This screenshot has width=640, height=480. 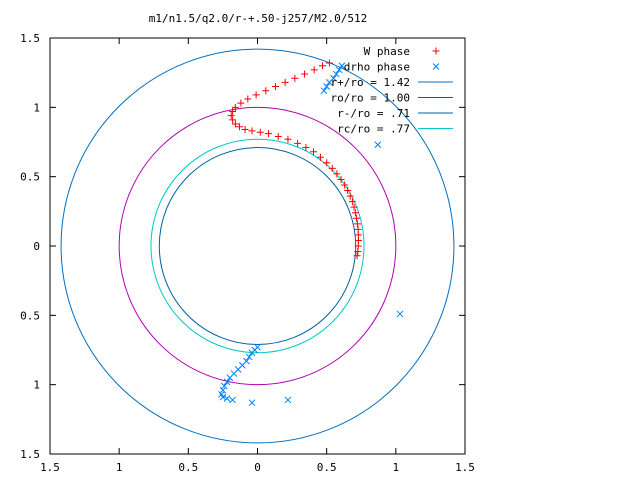 I want to click on x-tick-label-6: 1.5, so click(x=465, y=467).